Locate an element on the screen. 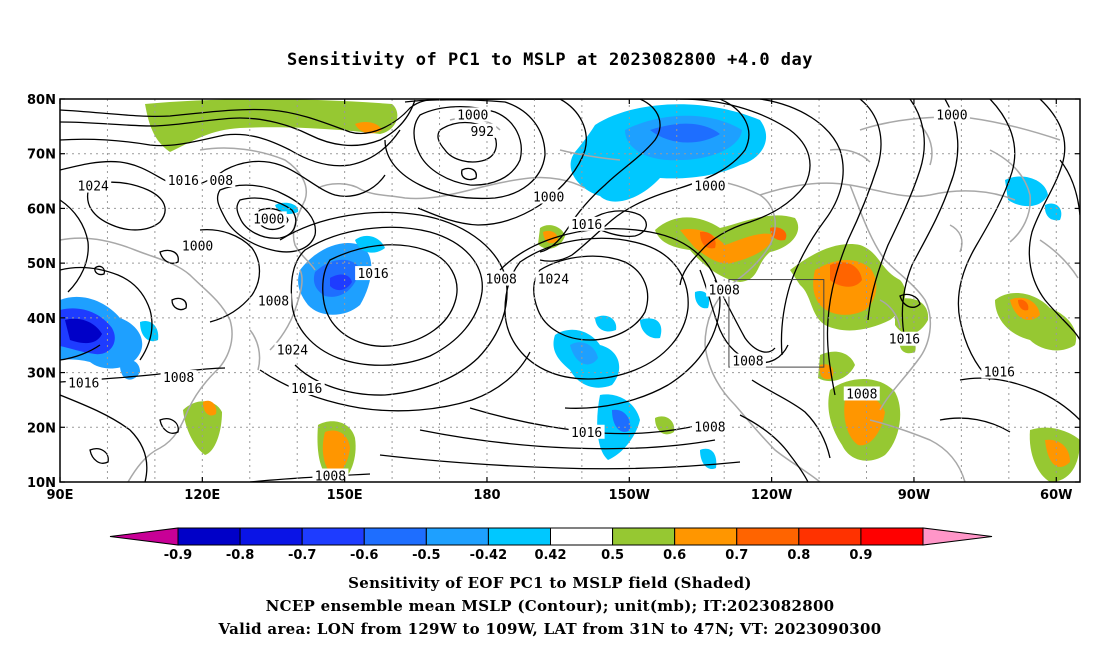 This screenshot has height=650, width=1100. contour-label: 992 is located at coordinates (481, 132).